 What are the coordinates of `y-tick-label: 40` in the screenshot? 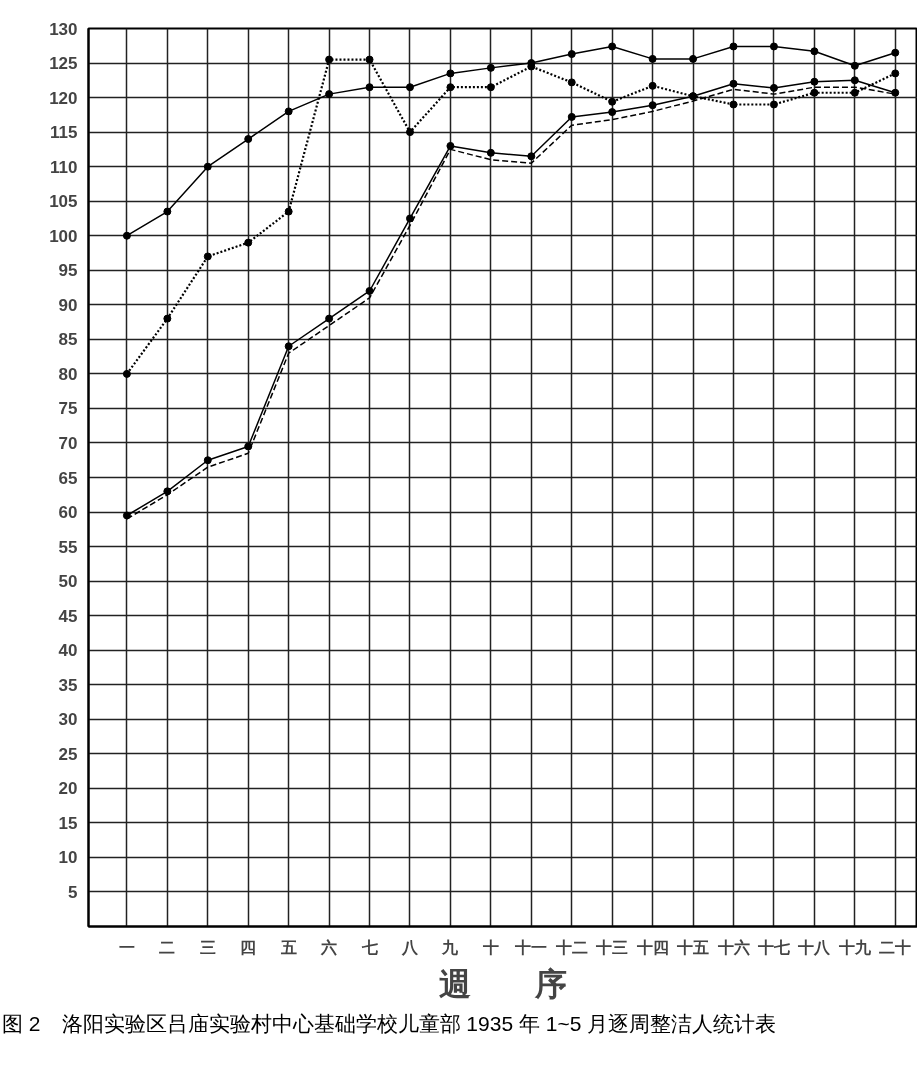 It's located at (68, 651).